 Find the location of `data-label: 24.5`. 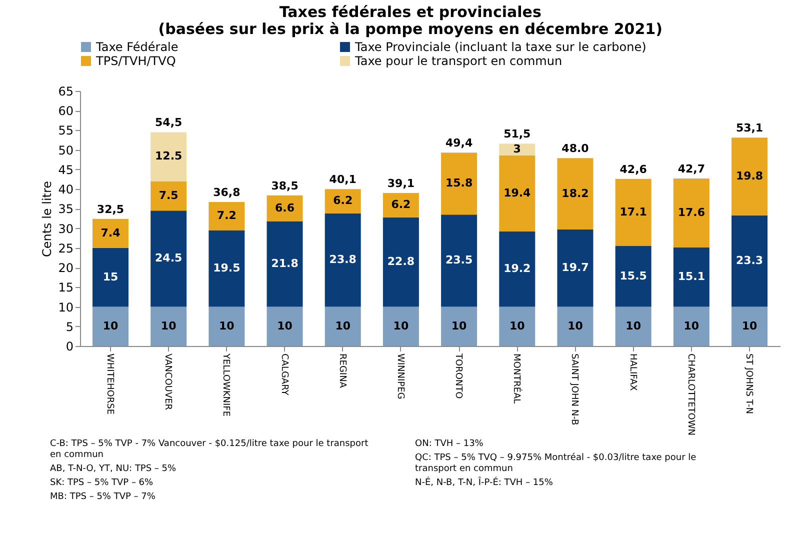

data-label: 24.5 is located at coordinates (168, 258).